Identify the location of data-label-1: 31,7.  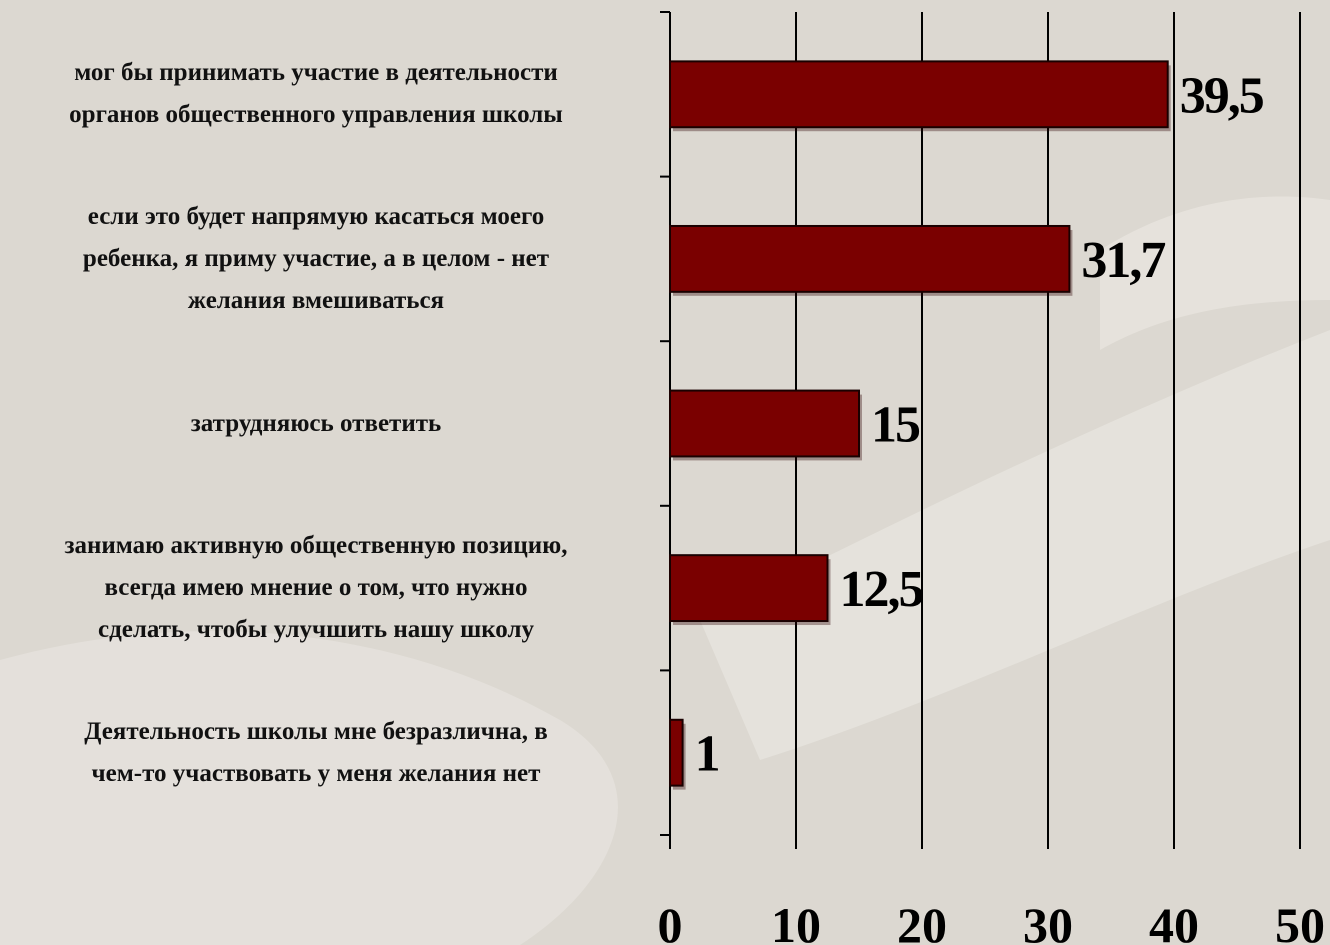
(1123, 260).